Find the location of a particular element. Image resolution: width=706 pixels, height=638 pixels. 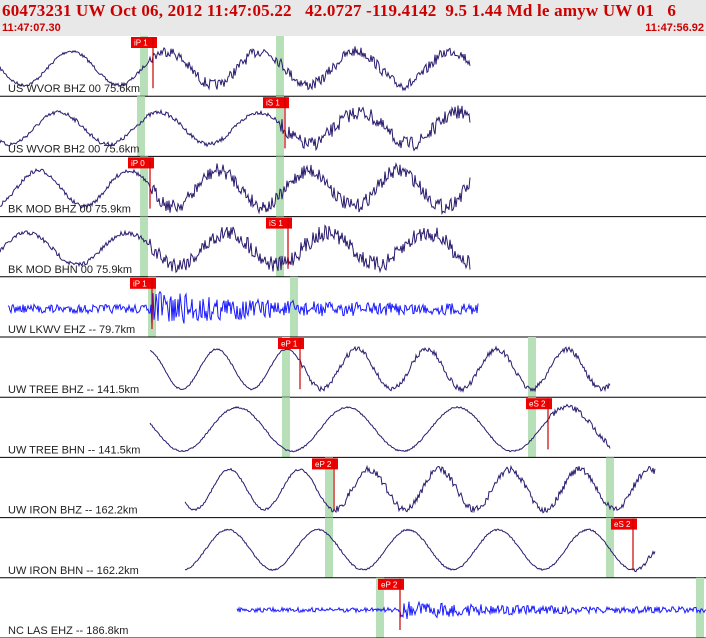

phase-pick: iP 0 is located at coordinates (141, 183).